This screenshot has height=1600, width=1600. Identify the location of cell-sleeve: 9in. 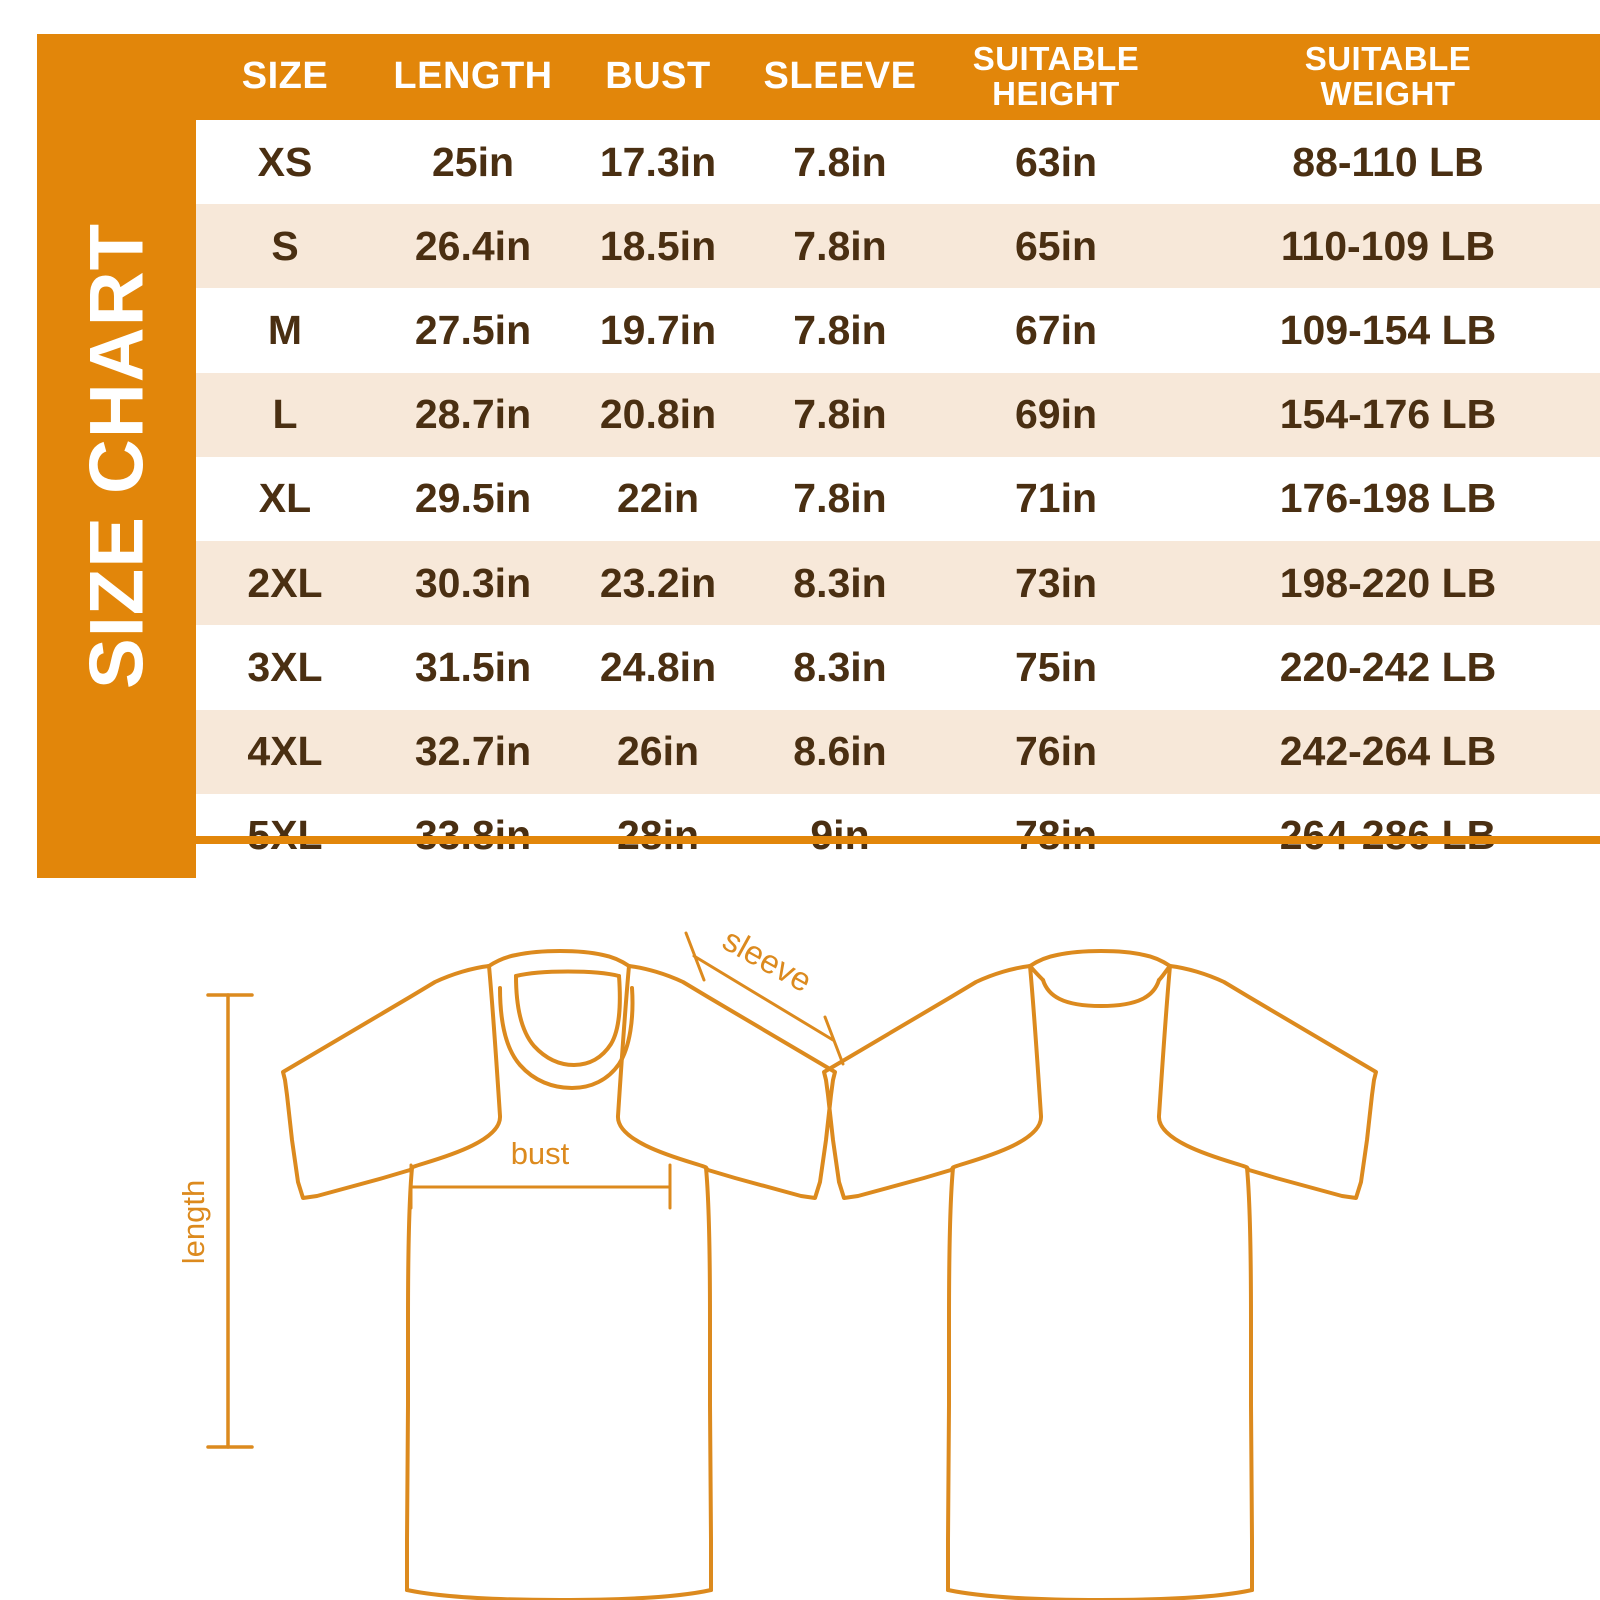
(840, 836).